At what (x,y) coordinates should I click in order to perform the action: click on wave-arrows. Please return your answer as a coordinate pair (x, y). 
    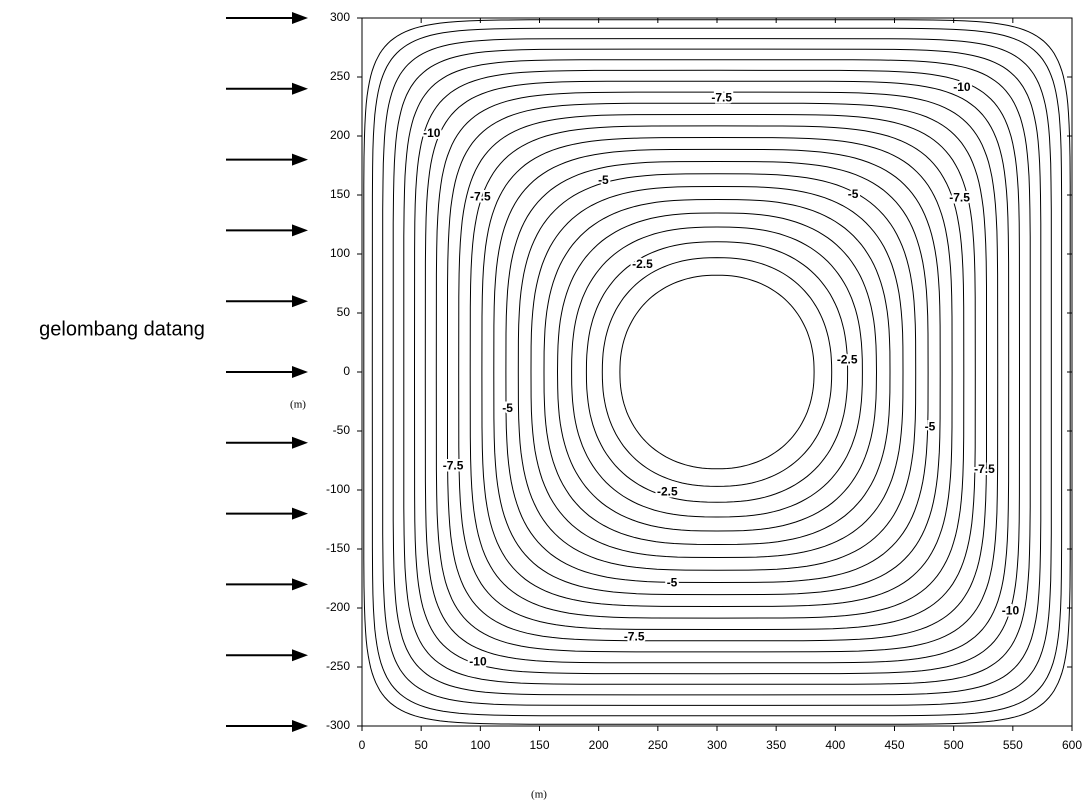
    Looking at the image, I should click on (267, 372).